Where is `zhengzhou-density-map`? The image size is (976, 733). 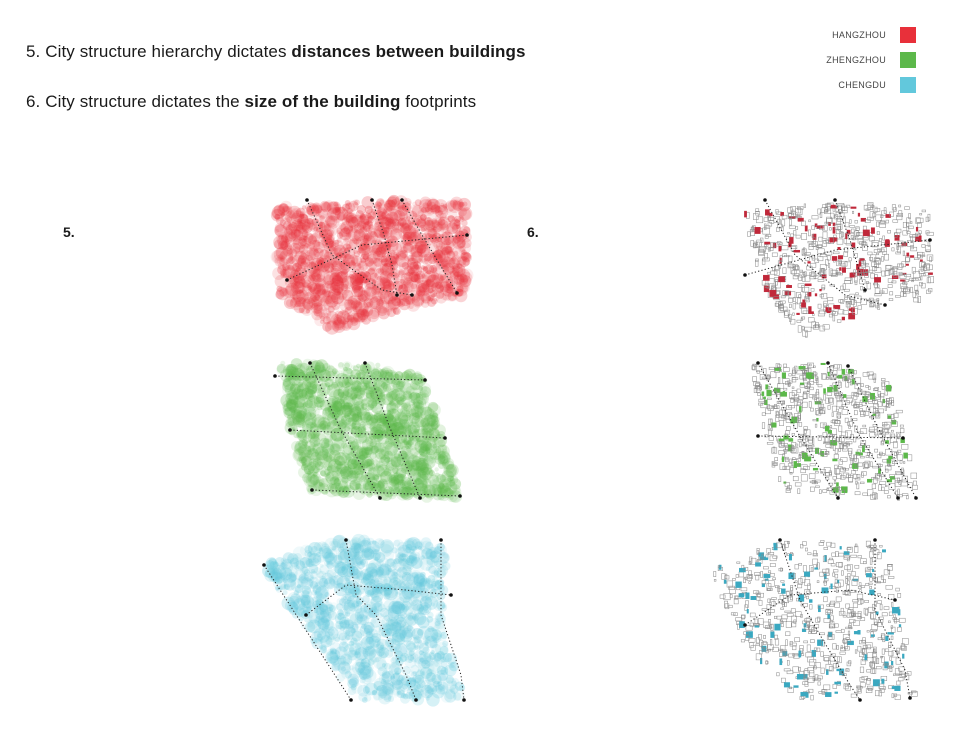 zhengzhou-density-map is located at coordinates (368, 430).